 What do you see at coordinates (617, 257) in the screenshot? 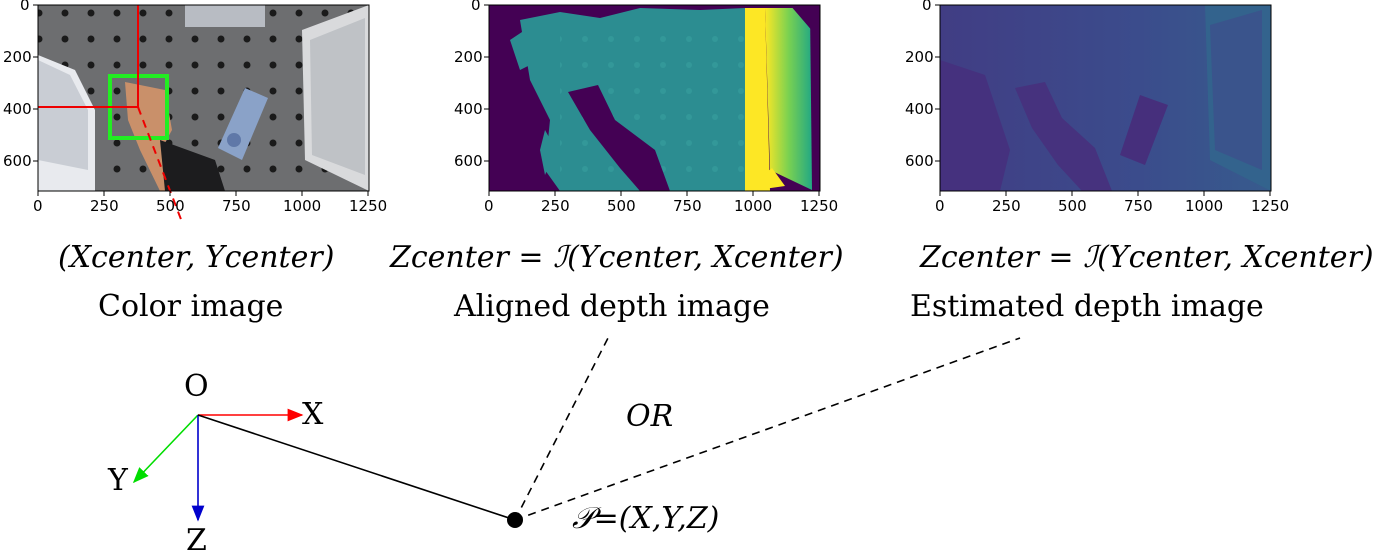
I see `aligned-formula: Zcenter = ℐ(Ycenter, Xcenter)` at bounding box center [617, 257].